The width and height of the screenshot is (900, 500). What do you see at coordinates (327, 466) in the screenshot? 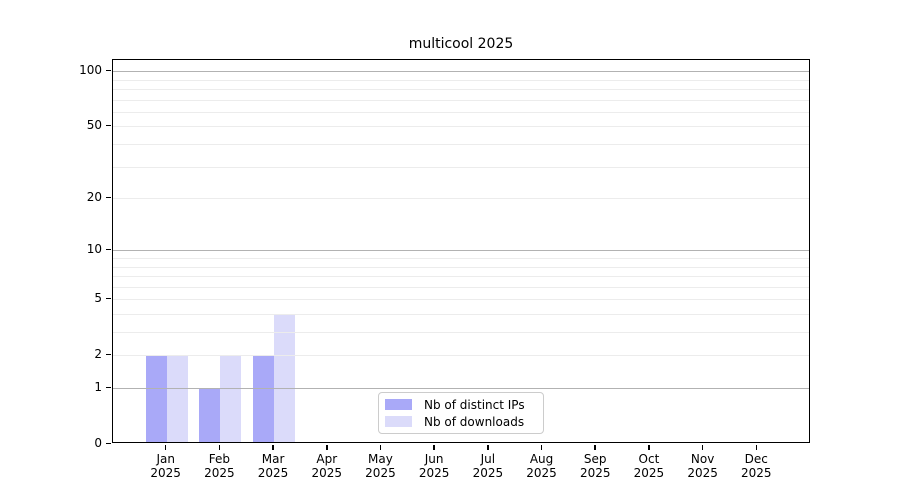
I see `x-tick-label-apr: Apr 2025` at bounding box center [327, 466].